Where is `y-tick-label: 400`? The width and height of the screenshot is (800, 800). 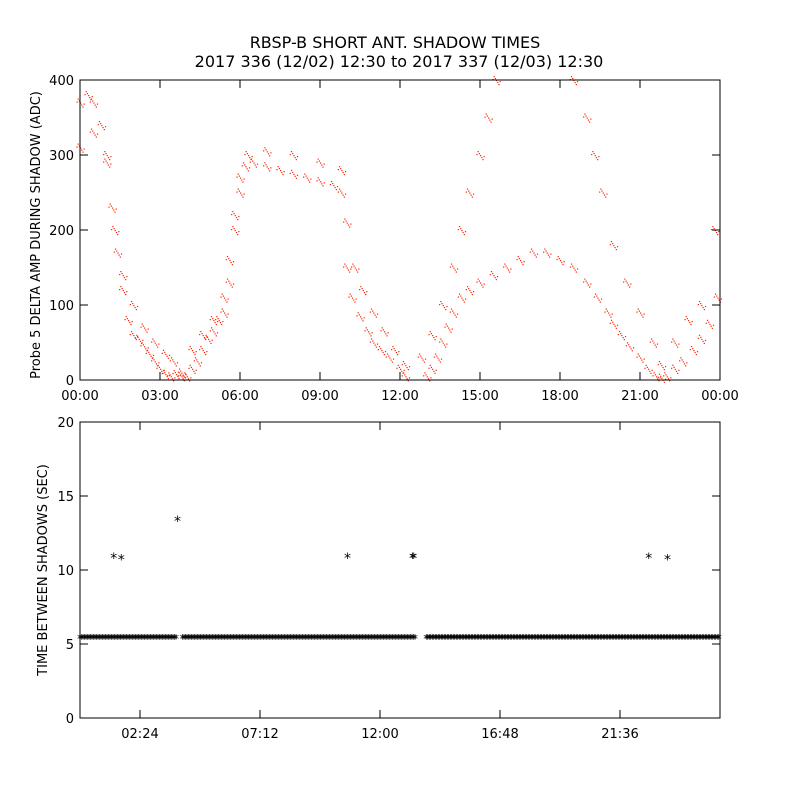 y-tick-label: 400 is located at coordinates (61, 81).